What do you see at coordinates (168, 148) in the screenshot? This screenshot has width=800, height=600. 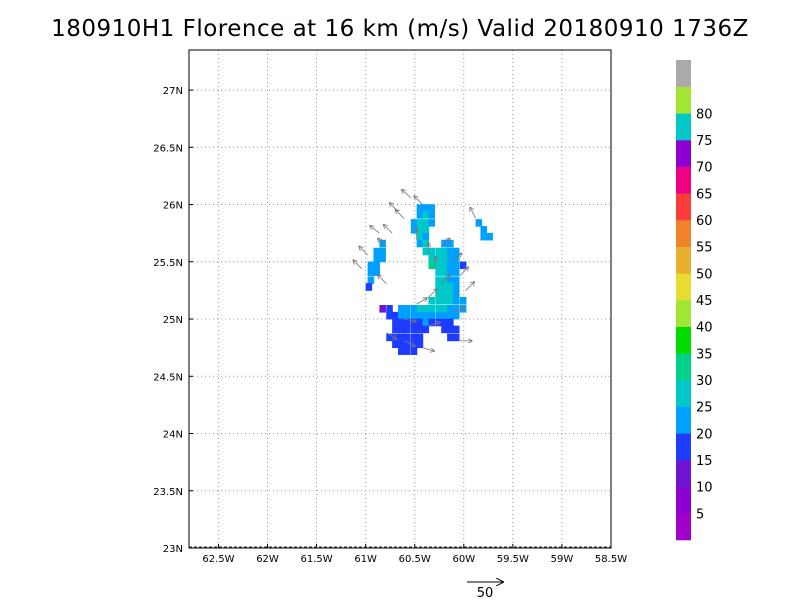 I see `lat-tick-label: 26.5N` at bounding box center [168, 148].